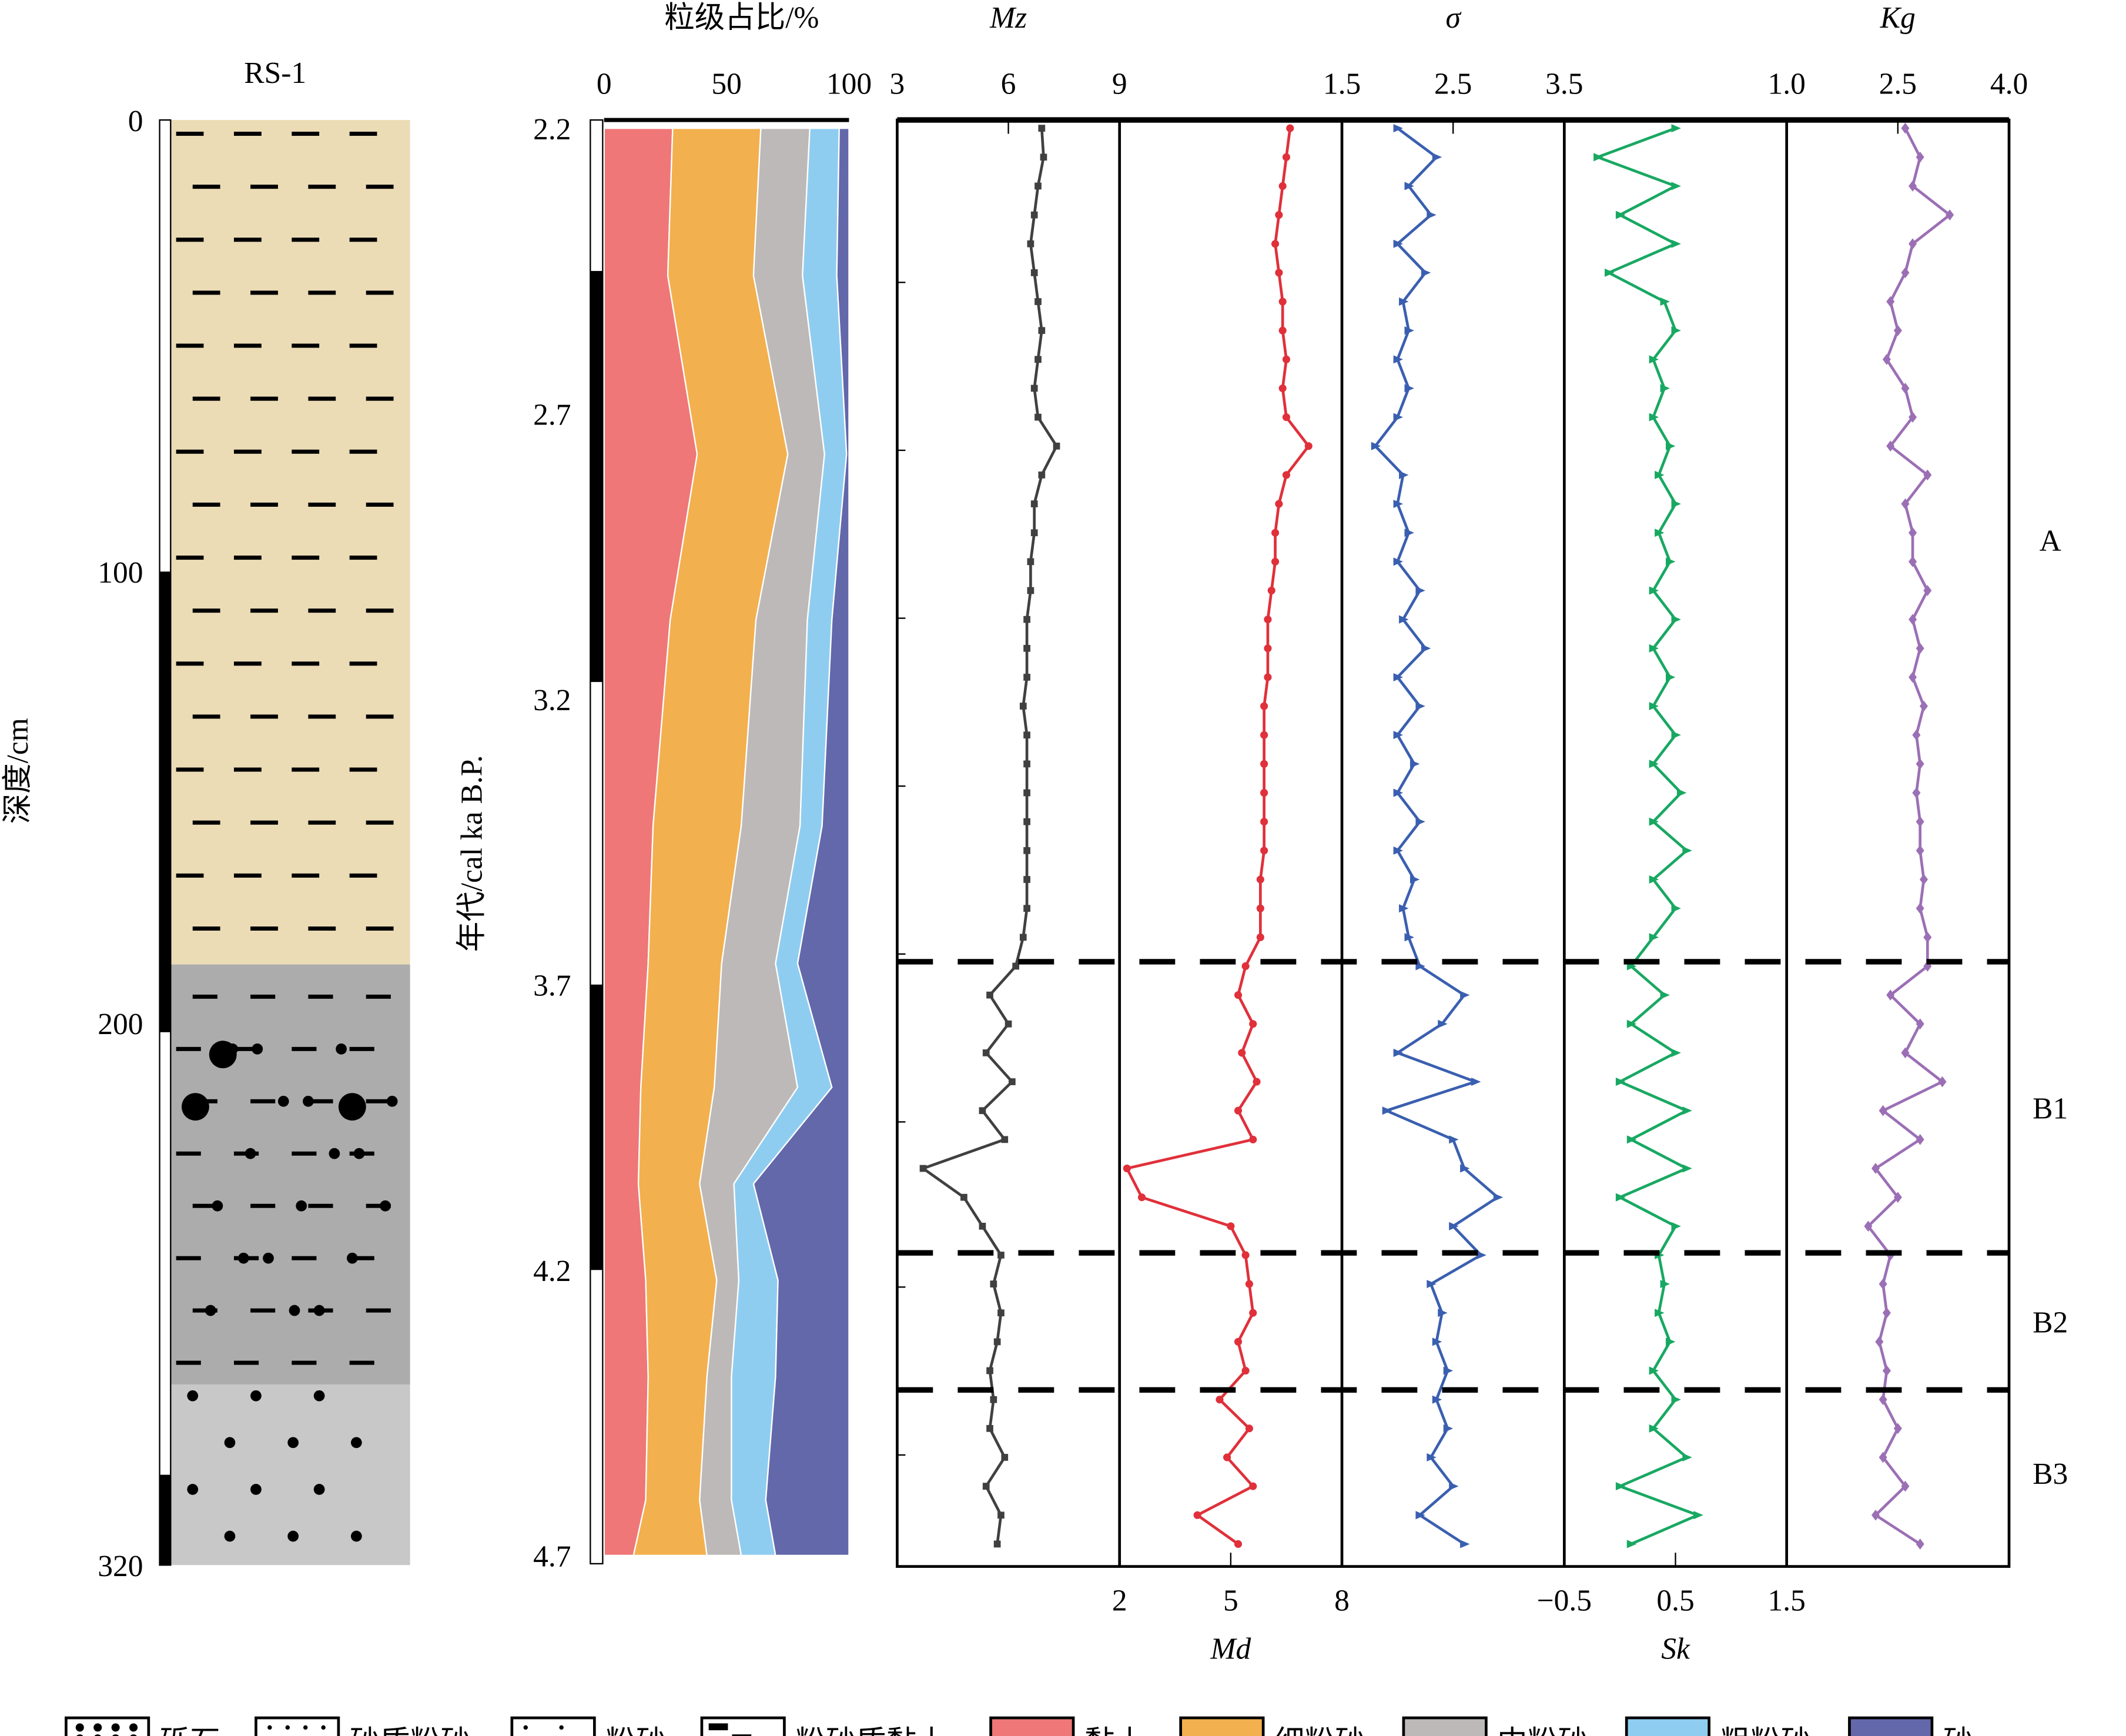  Describe the element at coordinates (1564, 1601) in the screenshot. I see `axis-tick-label-Sk: −0.5` at that location.